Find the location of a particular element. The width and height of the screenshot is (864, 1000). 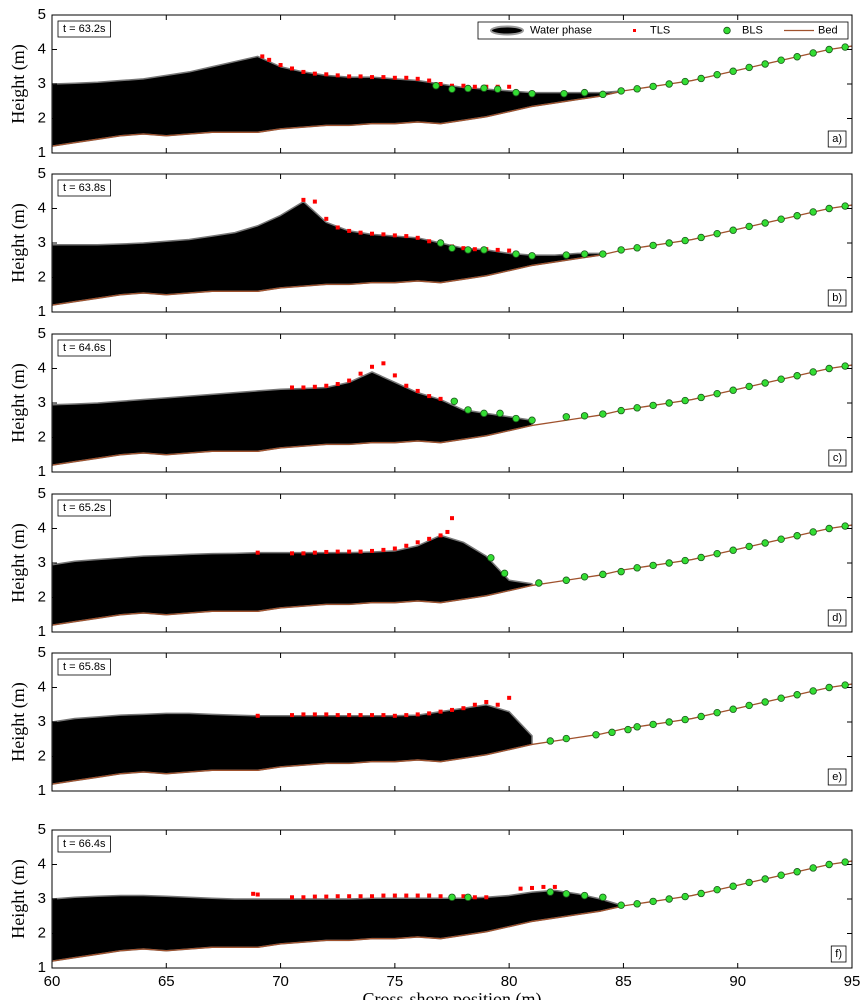

legend-label: TLS is located at coordinates (660, 30).